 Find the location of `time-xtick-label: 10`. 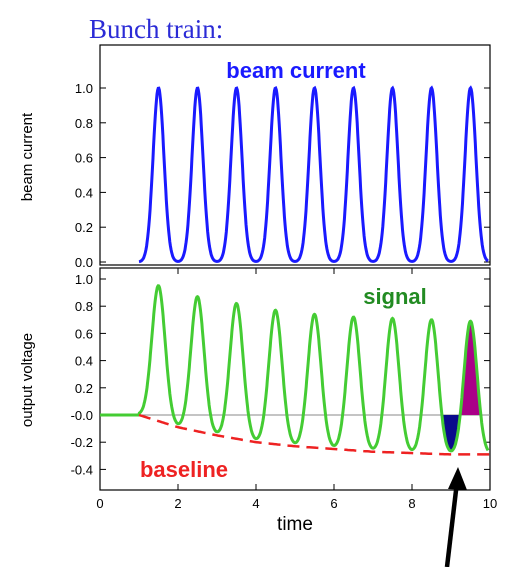

time-xtick-label: 10 is located at coordinates (490, 503).